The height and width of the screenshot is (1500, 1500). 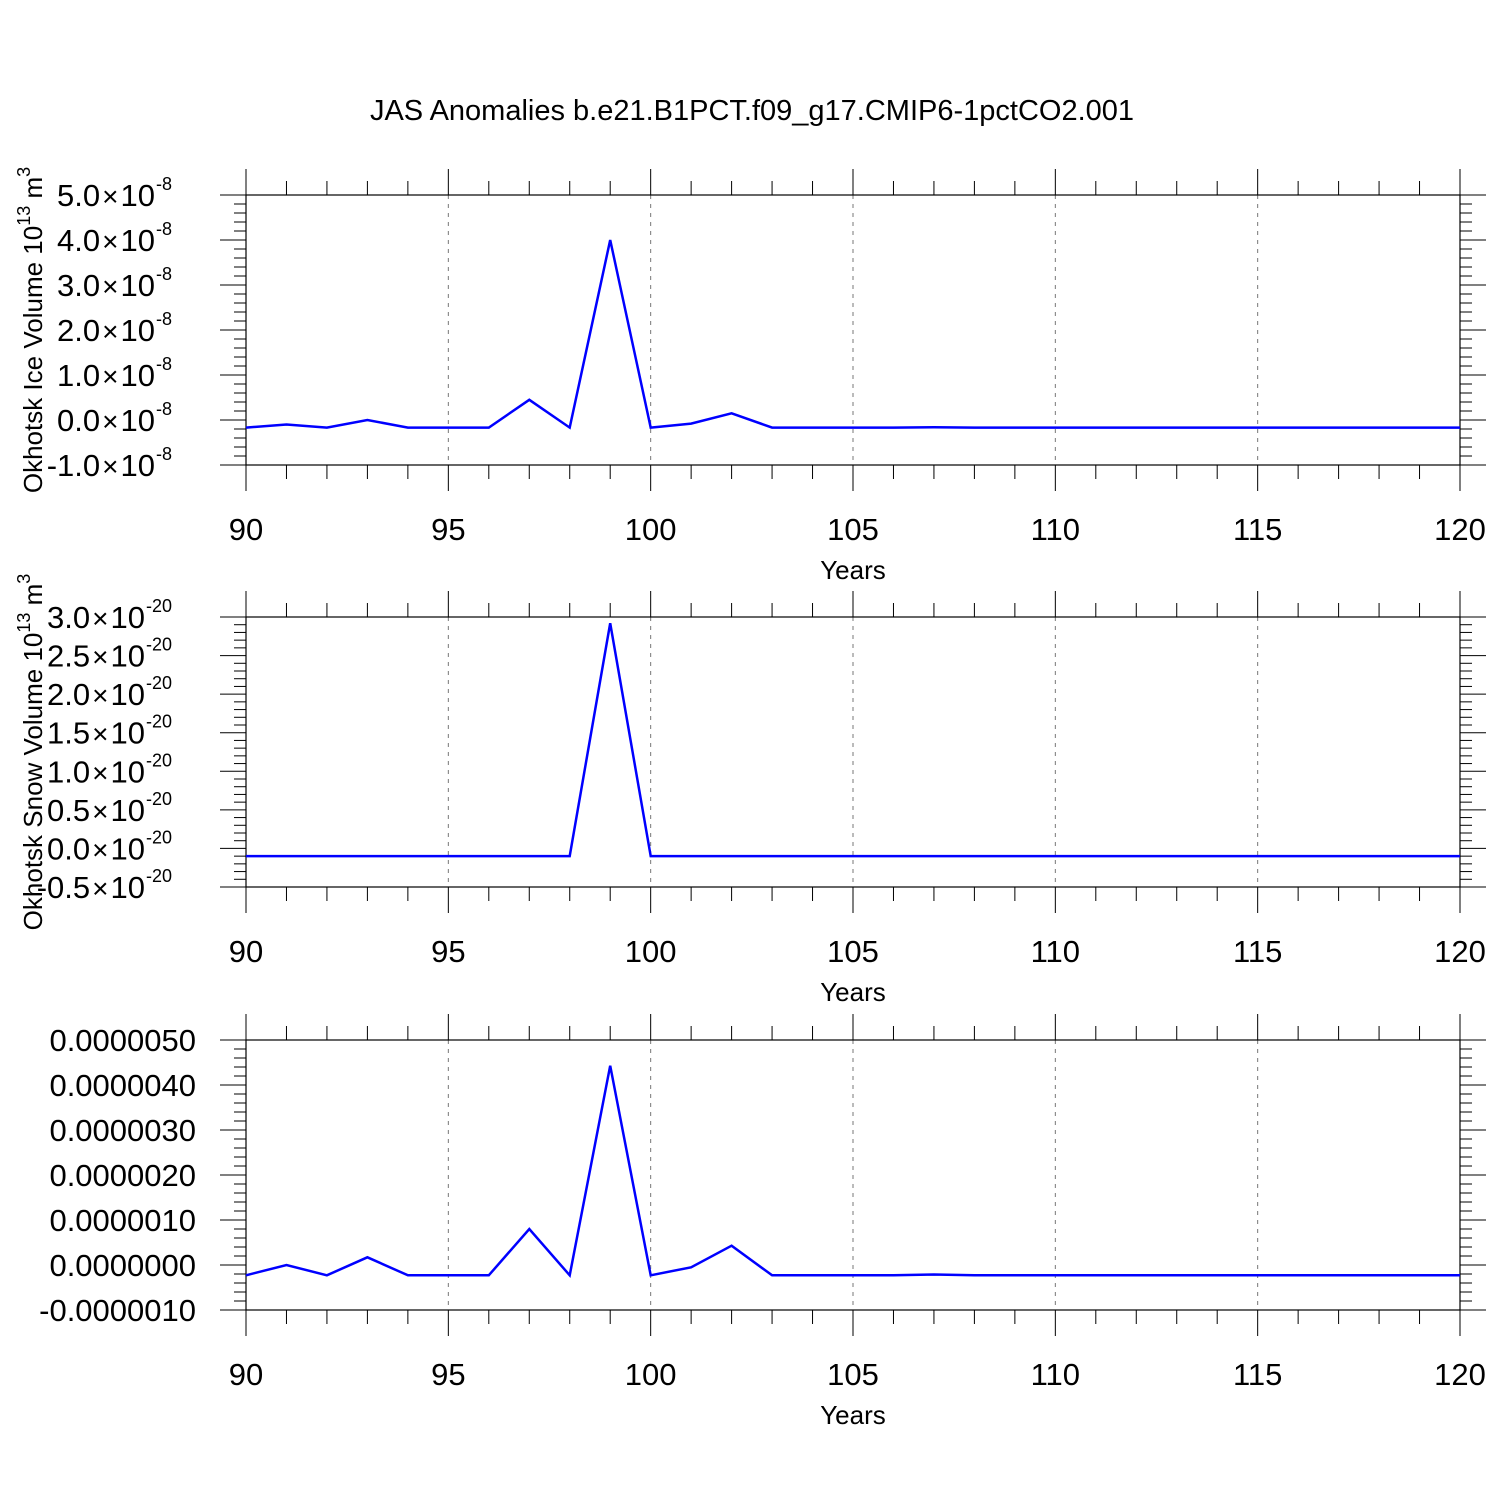 I want to click on y-tick-label: 1.0×10⁻²⁰, so click(x=109, y=769).